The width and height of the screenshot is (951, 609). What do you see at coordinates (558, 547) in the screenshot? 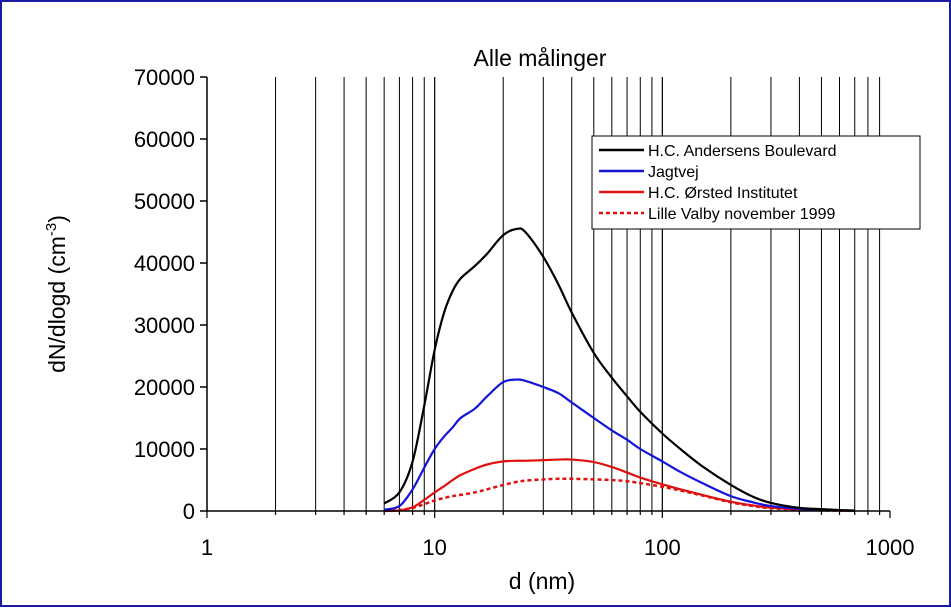
I see `x-tick-labels: 1 10 100 1000` at bounding box center [558, 547].